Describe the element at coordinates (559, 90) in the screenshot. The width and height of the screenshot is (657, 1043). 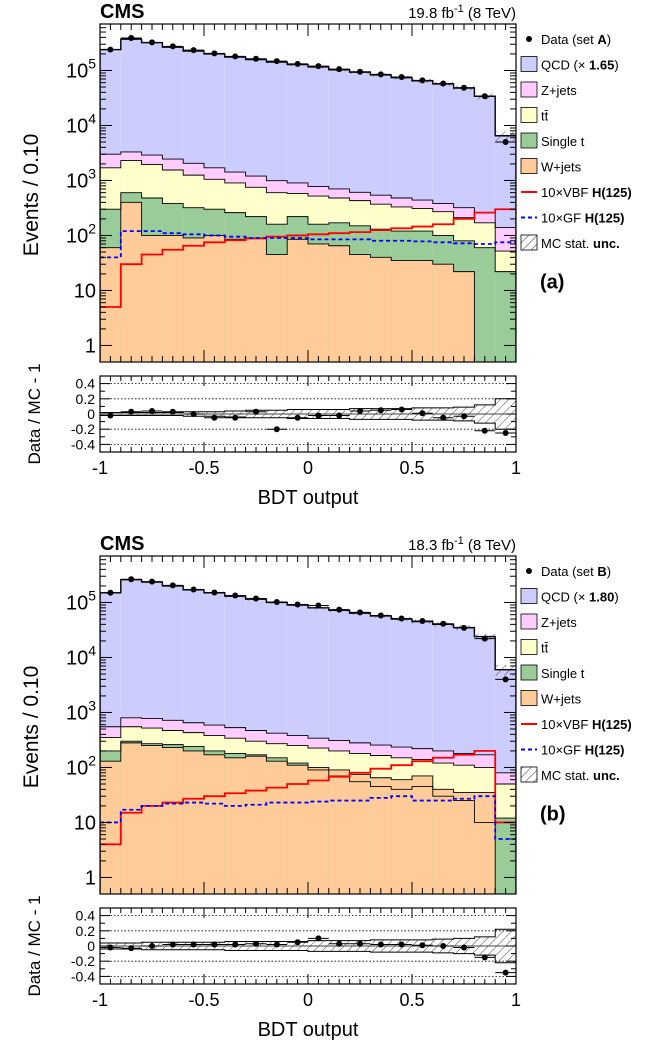
I see `legend-zjets-label: Z+jets` at that location.